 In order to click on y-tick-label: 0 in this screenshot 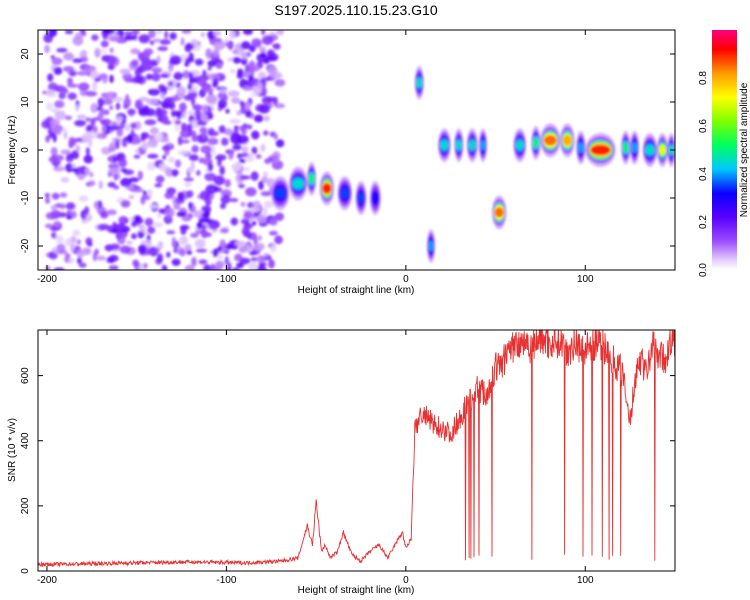, I will do `click(25, 150)`.